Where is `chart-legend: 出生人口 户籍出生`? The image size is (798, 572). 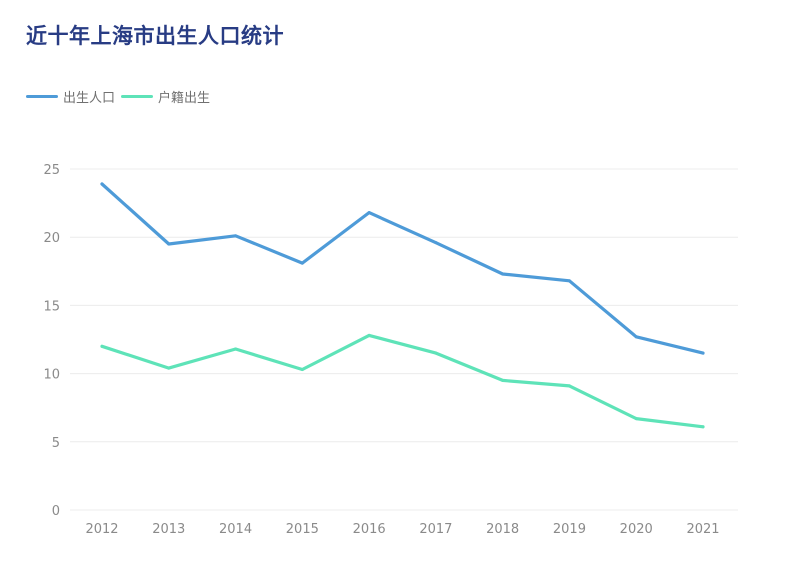 chart-legend: 出生人口 户籍出生 is located at coordinates (121, 96).